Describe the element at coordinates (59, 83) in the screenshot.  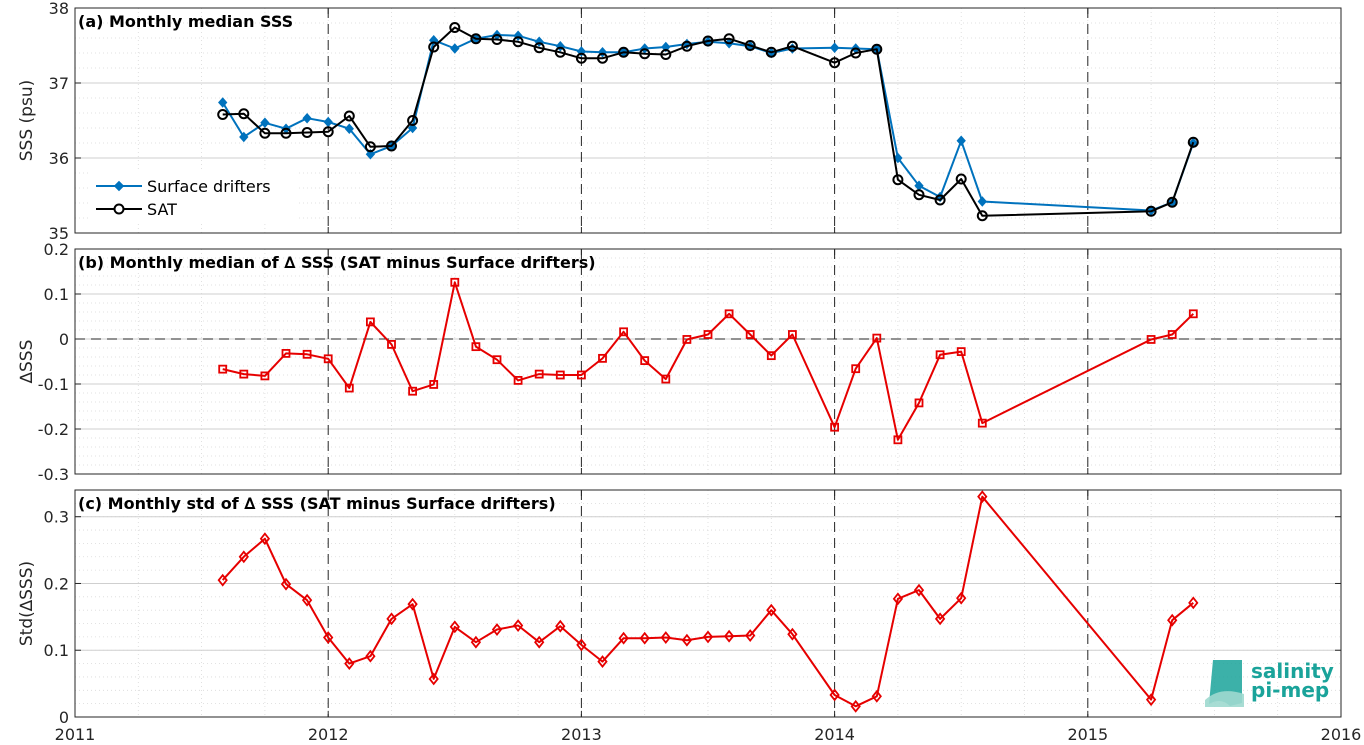
I see `y-tick-label: 37` at that location.